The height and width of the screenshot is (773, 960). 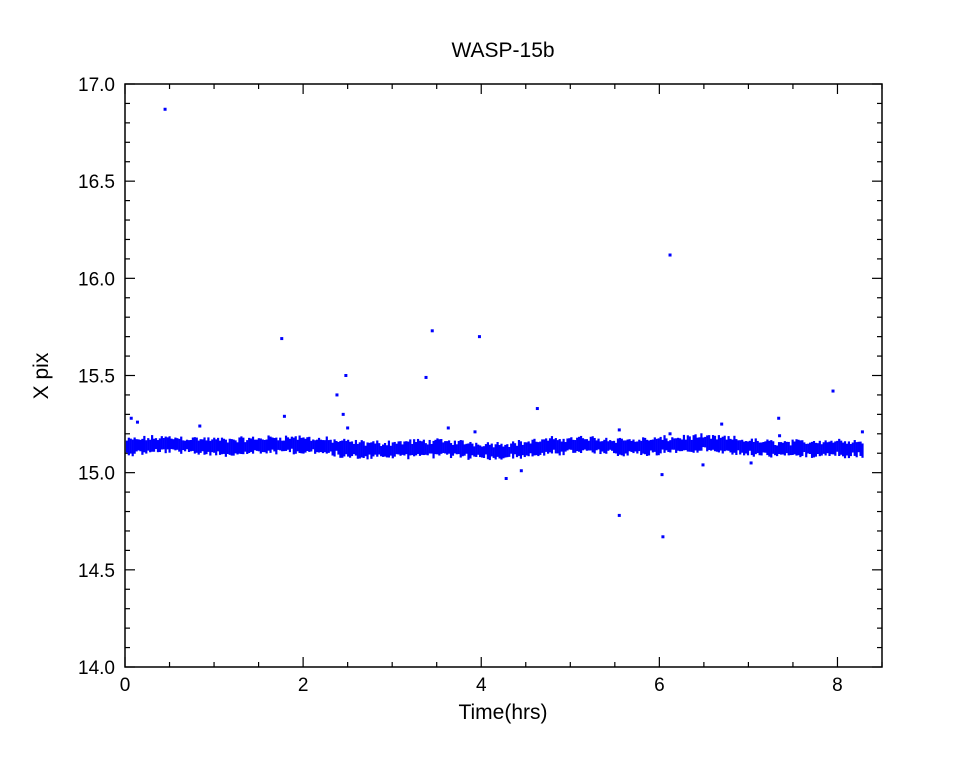 What do you see at coordinates (481, 685) in the screenshot?
I see `x-tick-label: 4` at bounding box center [481, 685].